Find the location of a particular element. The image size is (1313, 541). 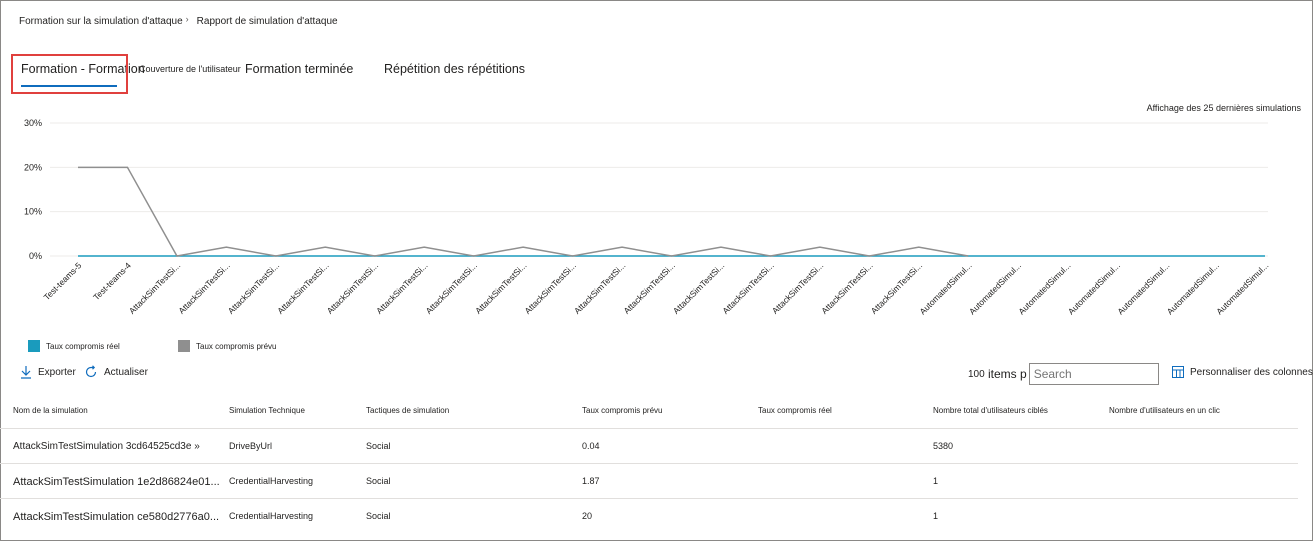

y-tick-label: 0% is located at coordinates (35, 256).